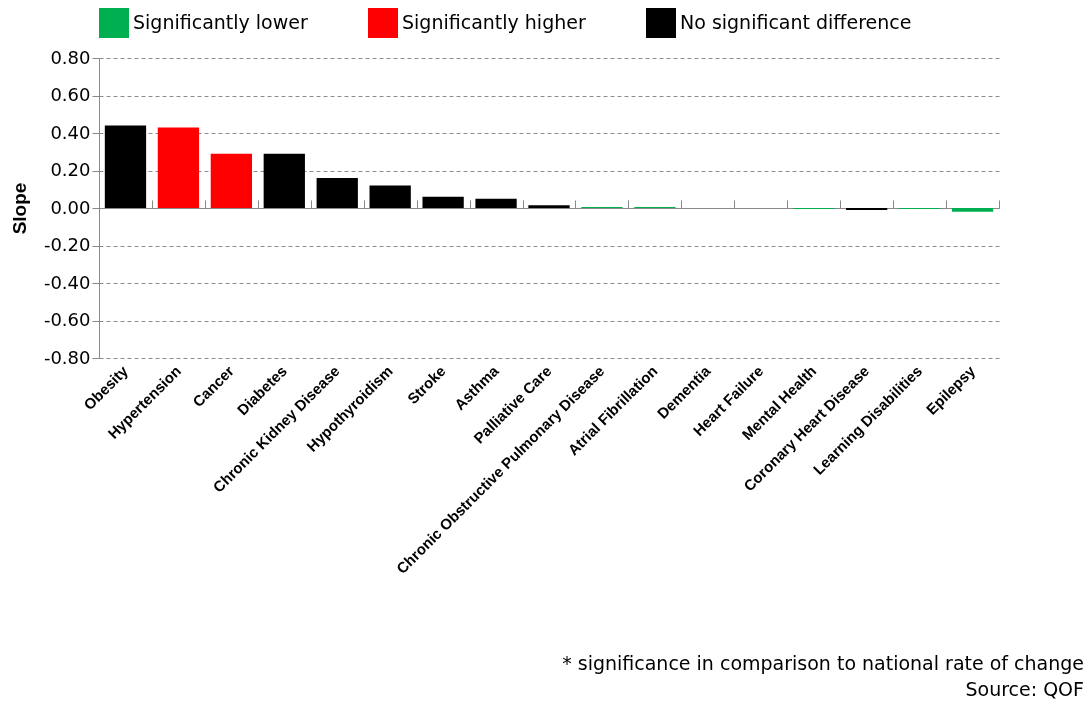 The image size is (1092, 704). What do you see at coordinates (67, 244) in the screenshot?
I see `y-tick-label: -0.20` at bounding box center [67, 244].